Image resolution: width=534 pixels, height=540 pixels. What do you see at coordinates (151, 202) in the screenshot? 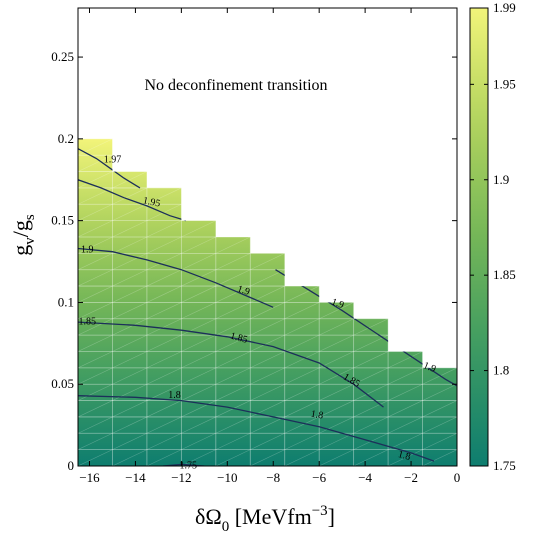
I see `contour-label: 1.95` at bounding box center [151, 202].